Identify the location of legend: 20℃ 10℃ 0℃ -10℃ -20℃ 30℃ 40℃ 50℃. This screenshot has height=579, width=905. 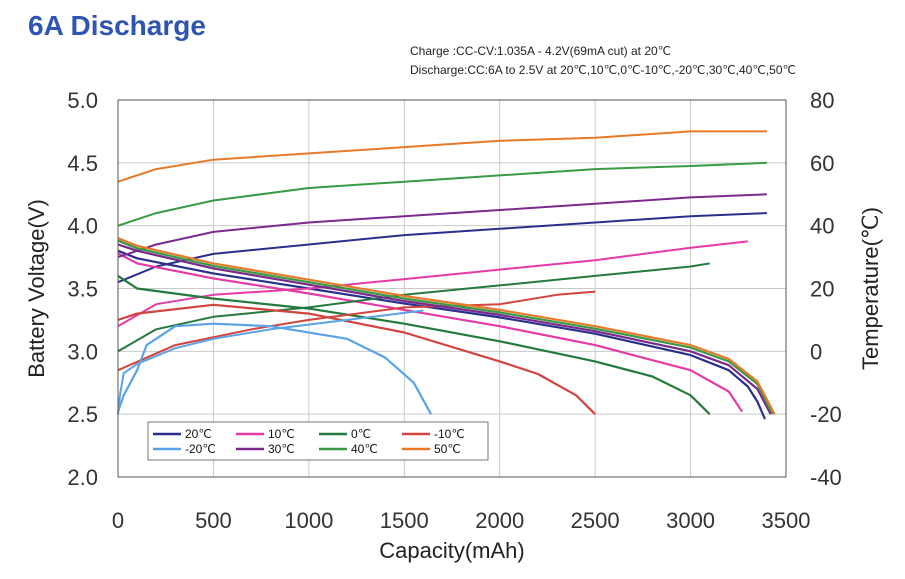
(318, 441).